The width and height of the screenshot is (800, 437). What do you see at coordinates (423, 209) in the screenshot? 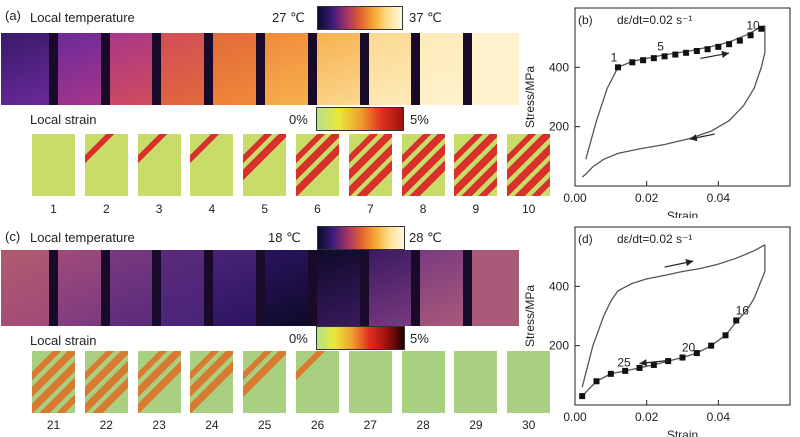
I see `panel-a-frame-number: 8` at bounding box center [423, 209].